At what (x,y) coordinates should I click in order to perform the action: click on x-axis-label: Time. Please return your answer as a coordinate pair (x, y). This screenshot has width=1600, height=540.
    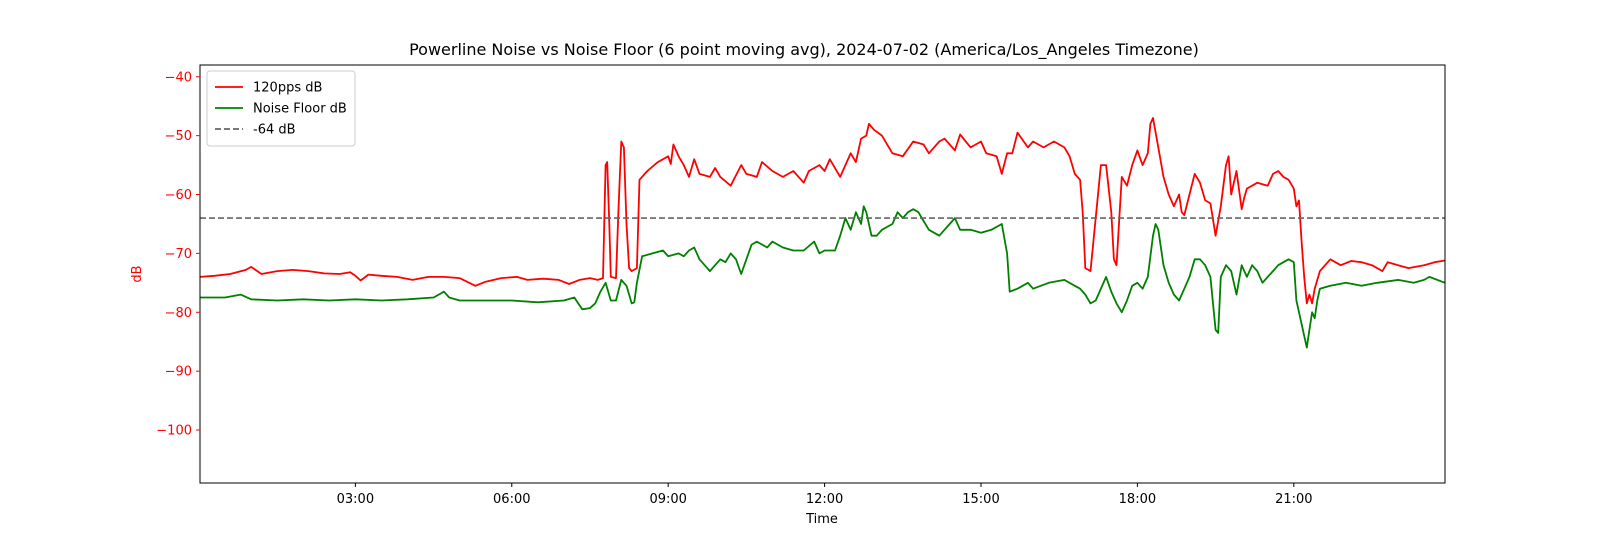
    Looking at the image, I should click on (821, 519).